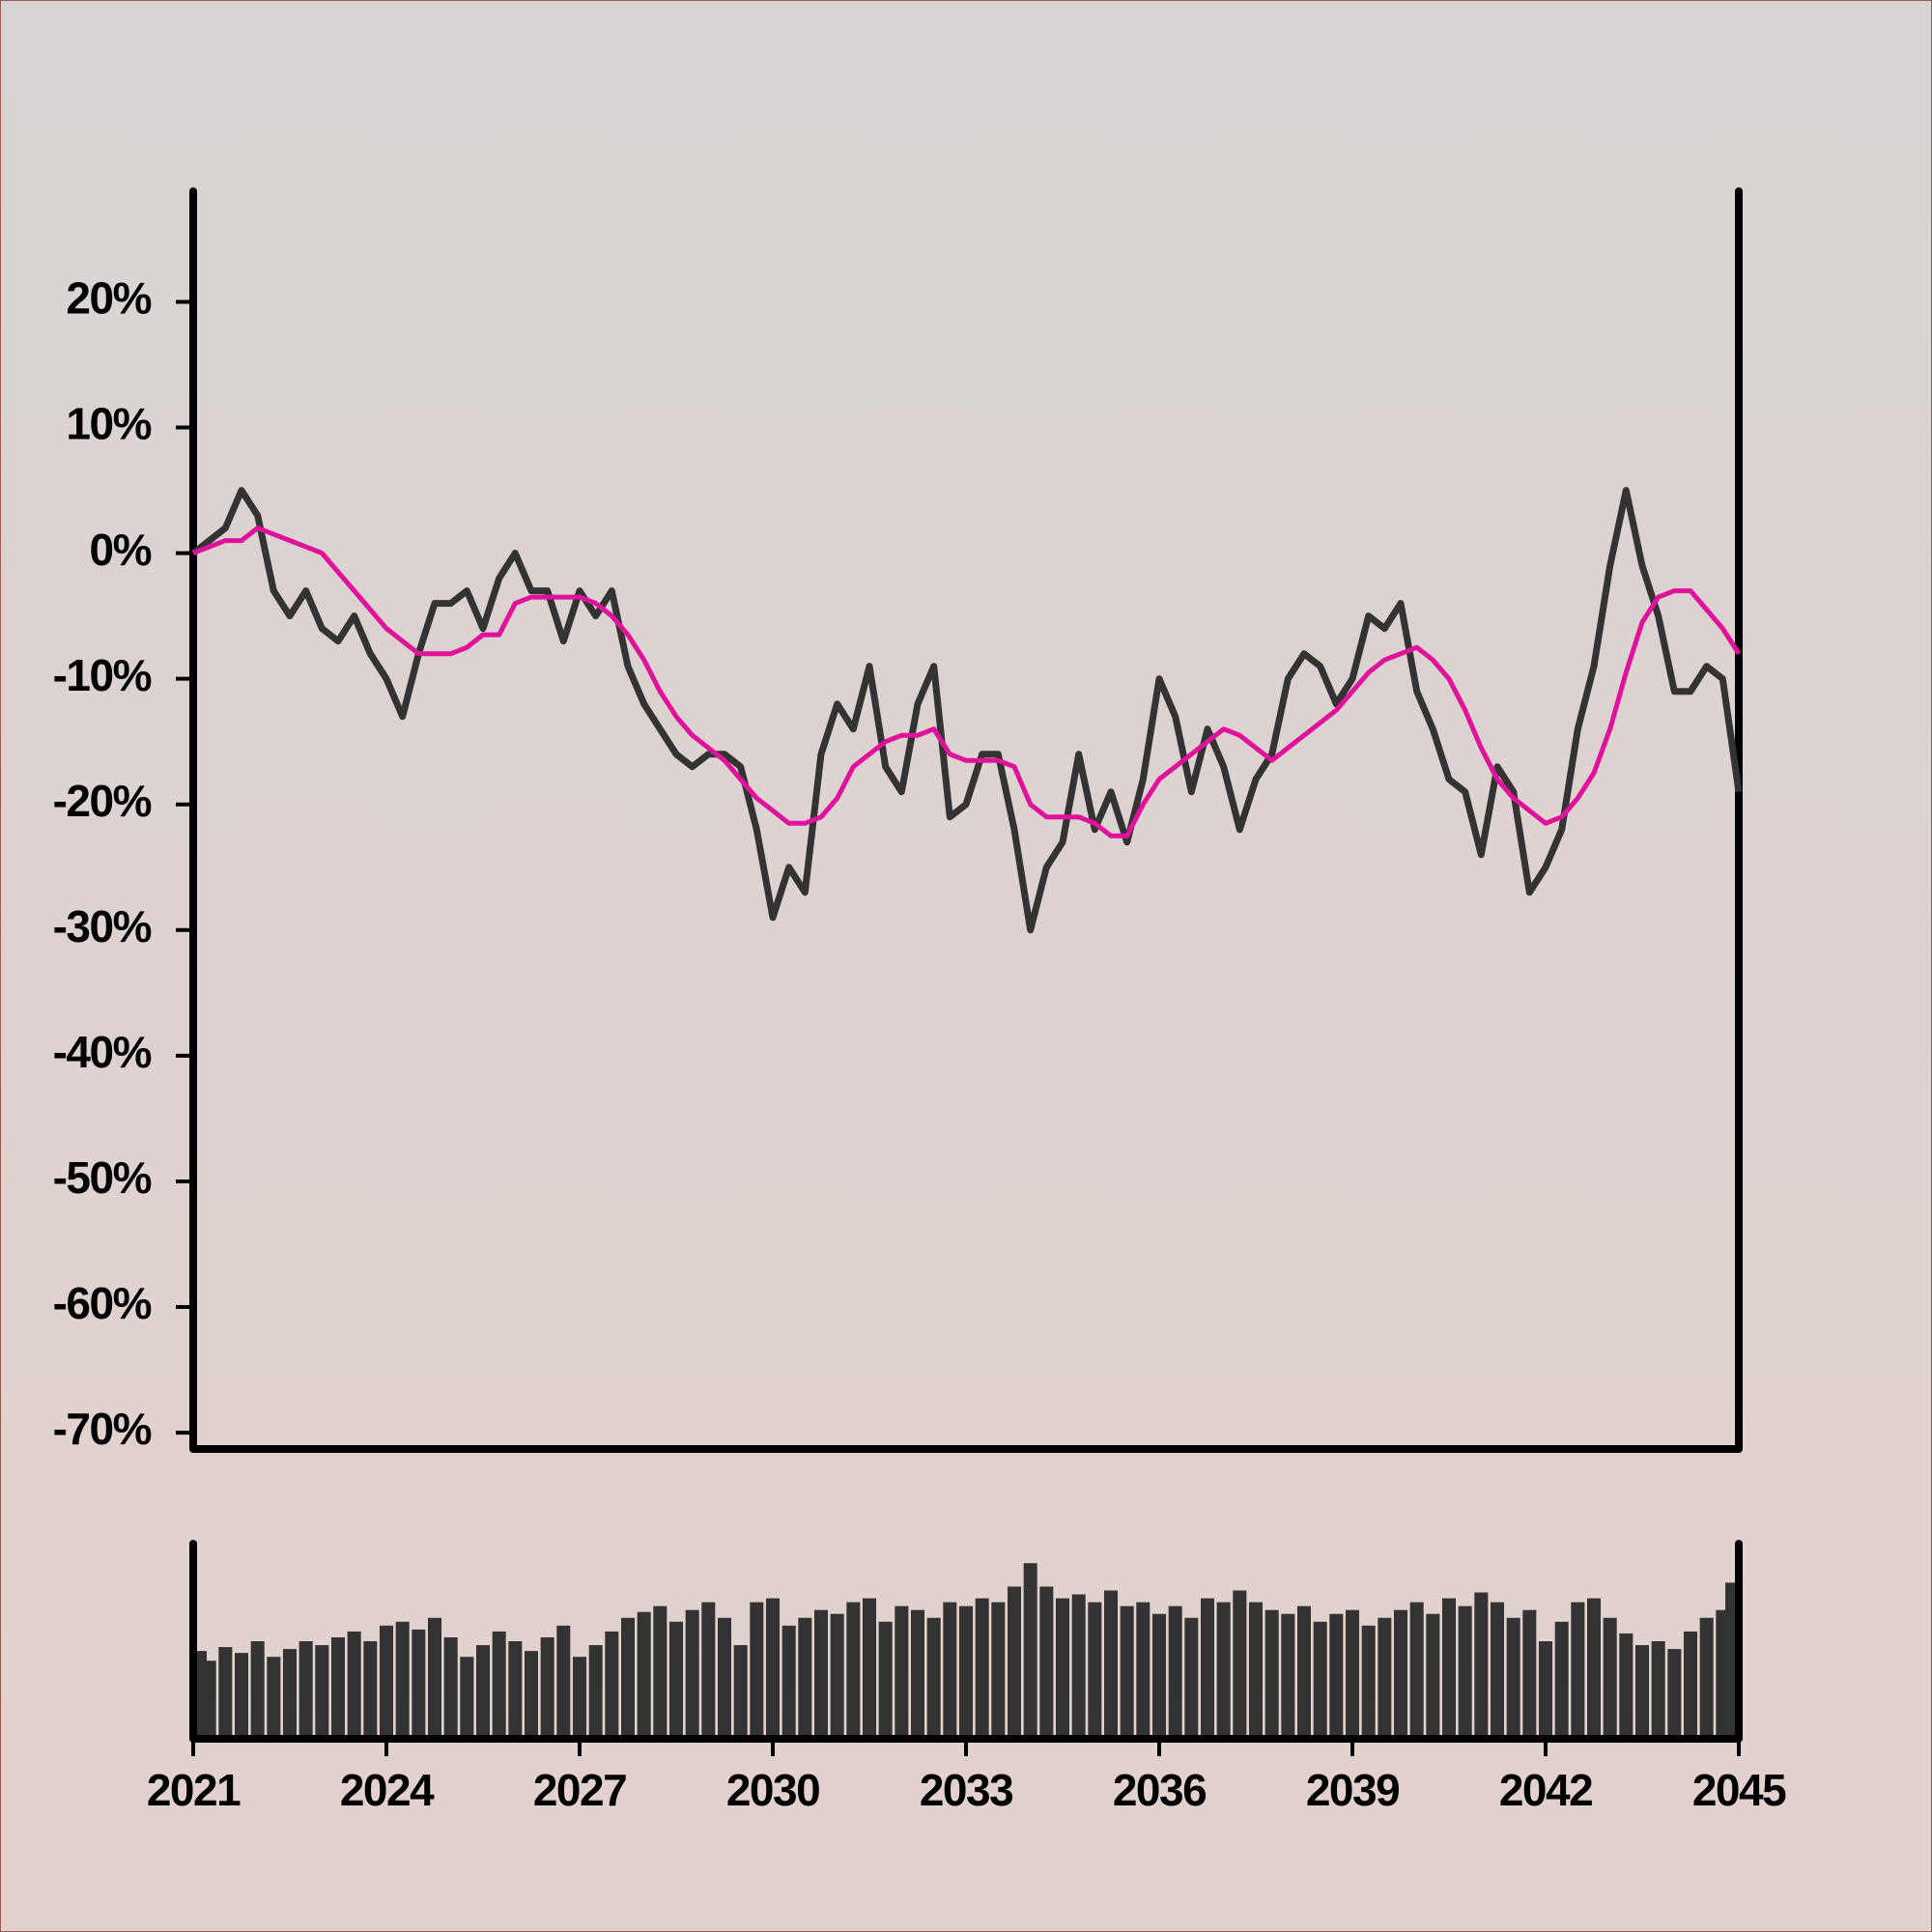  What do you see at coordinates (967, 682) in the screenshot?
I see `series-line` at bounding box center [967, 682].